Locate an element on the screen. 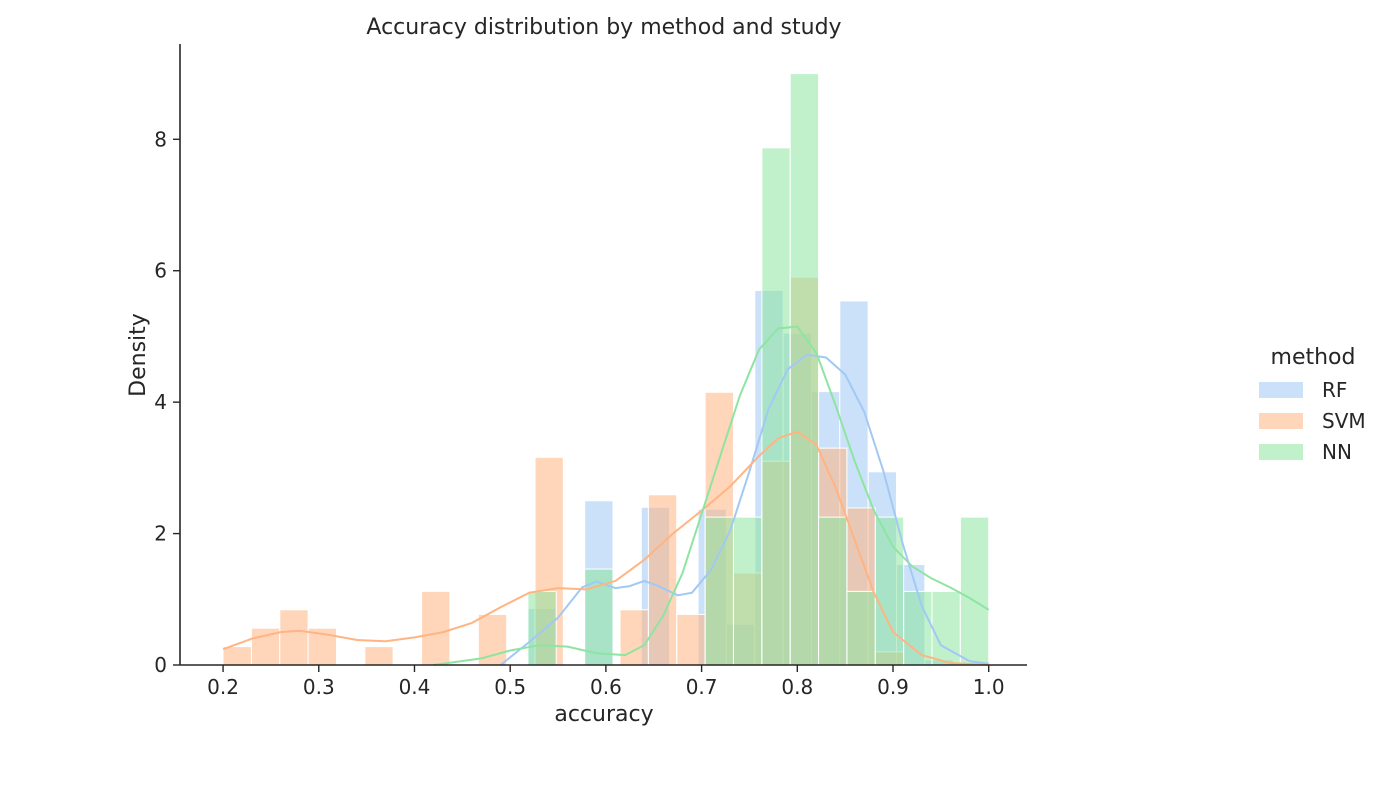 The width and height of the screenshot is (1392, 811). x-tick-label: 0.3 is located at coordinates (319, 687).